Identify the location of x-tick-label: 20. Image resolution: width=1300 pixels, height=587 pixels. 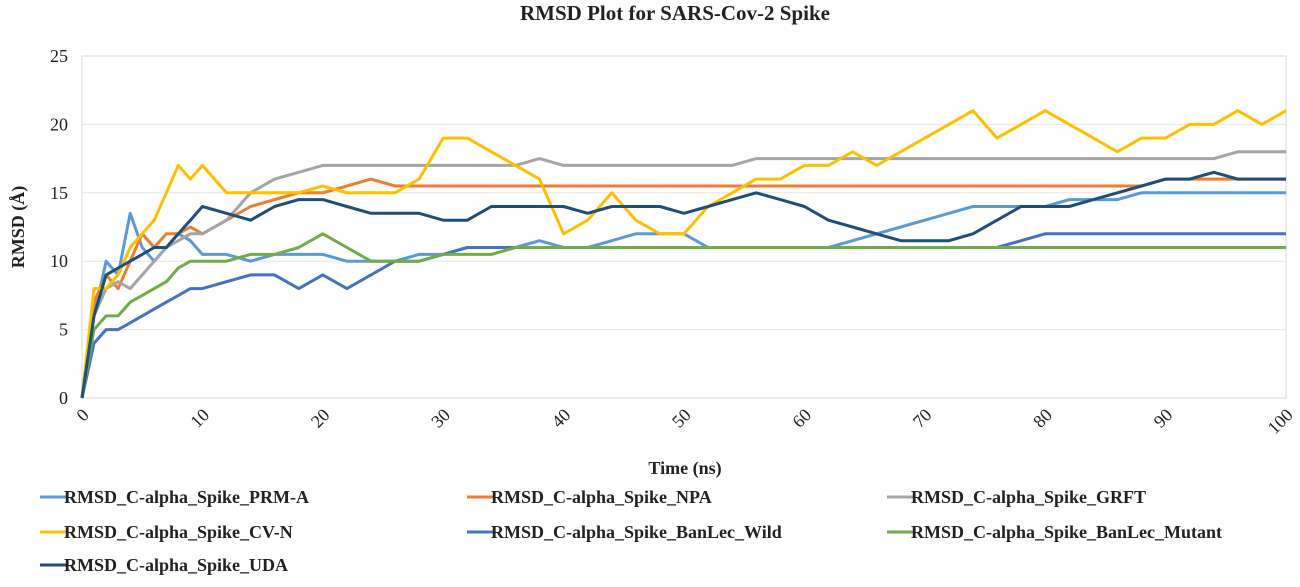
(320, 418).